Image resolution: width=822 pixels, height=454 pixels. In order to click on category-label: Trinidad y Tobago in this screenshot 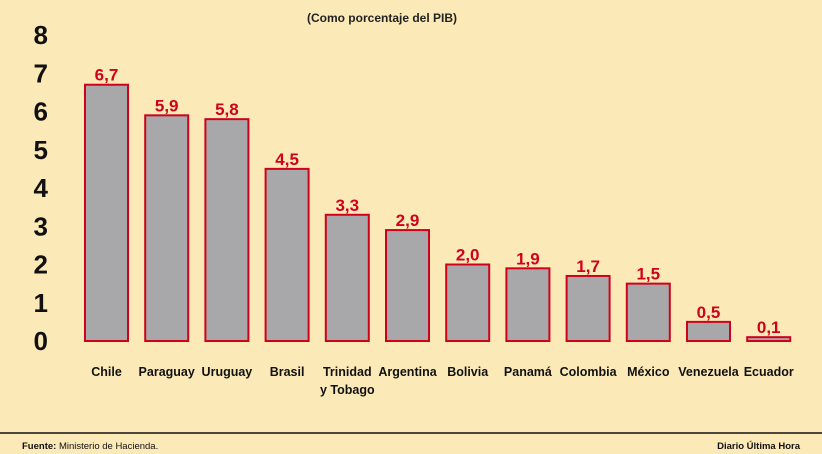, I will do `click(347, 381)`.